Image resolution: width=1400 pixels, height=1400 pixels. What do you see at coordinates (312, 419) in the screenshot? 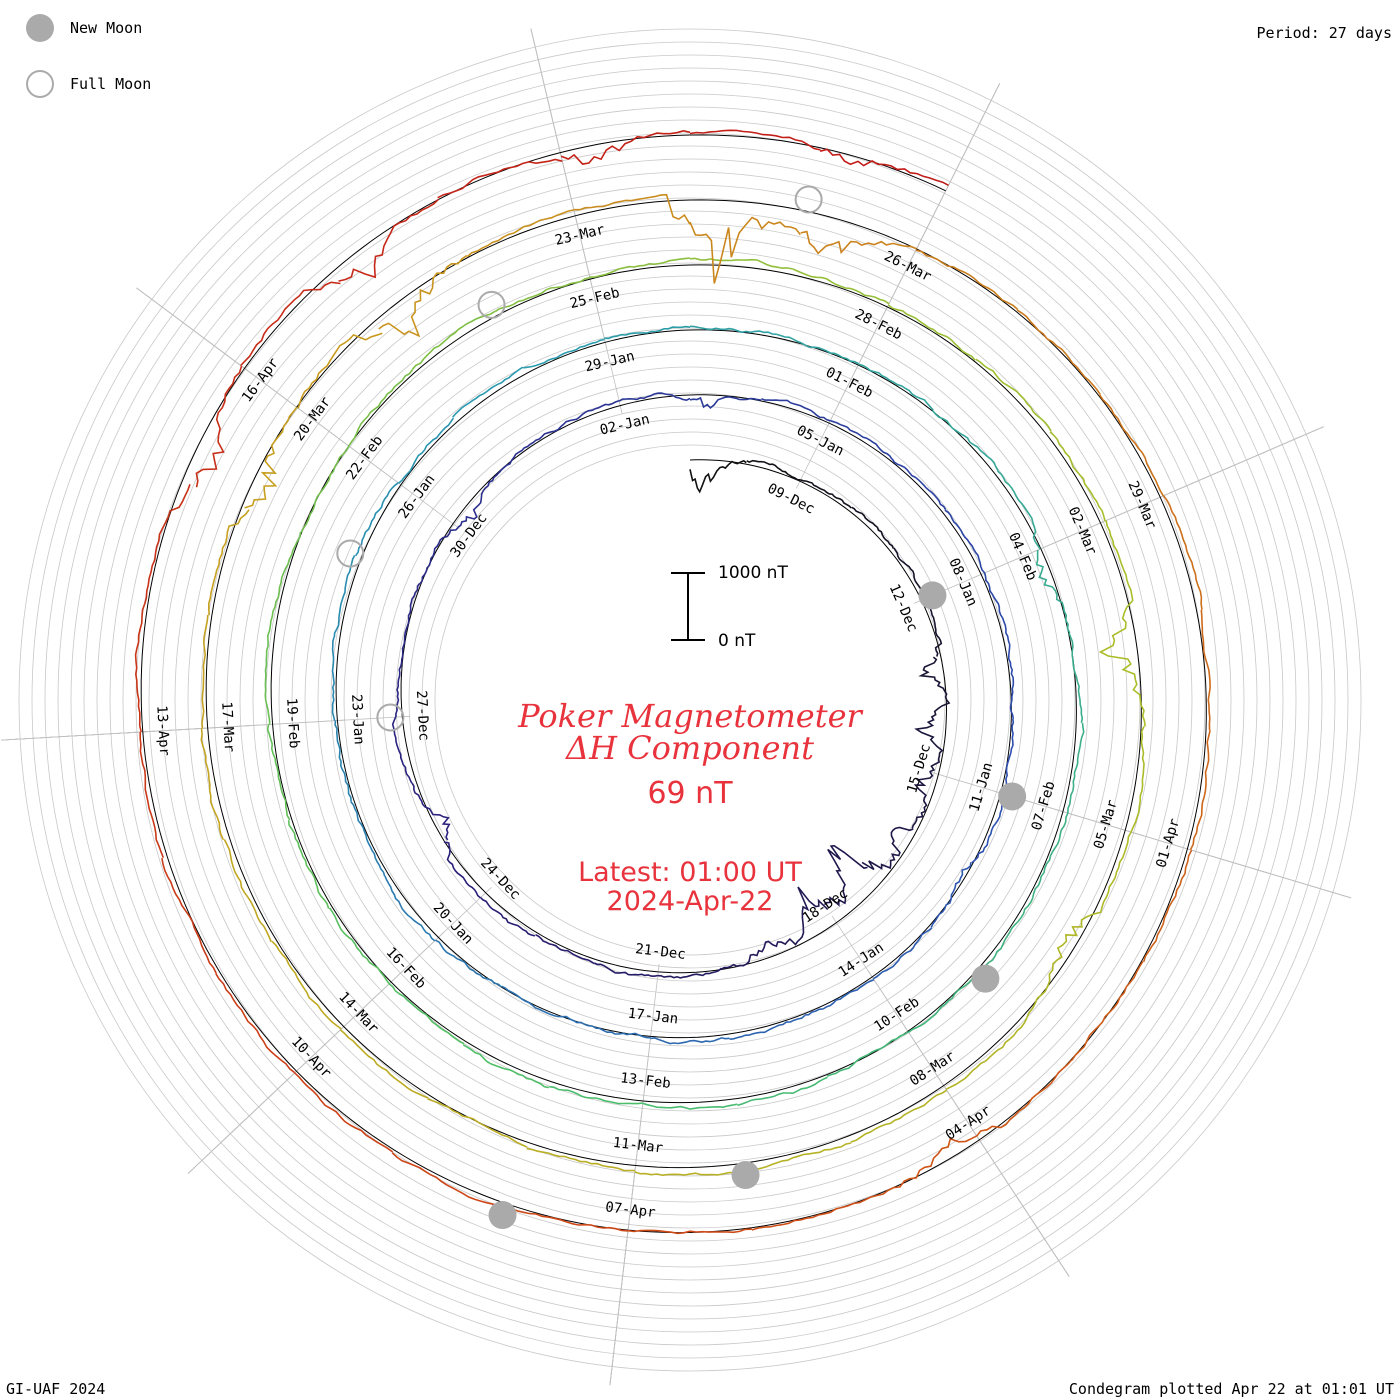
I see `date-label: 20-Mar` at bounding box center [312, 419].